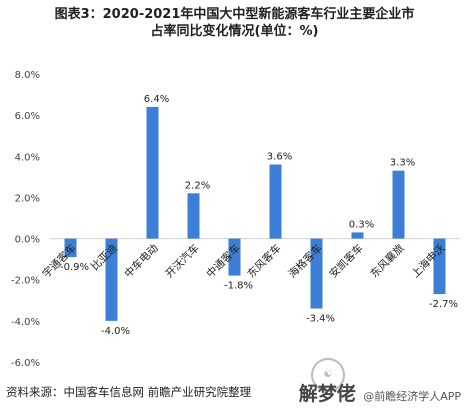  Describe the element at coordinates (264, 261) in the screenshot. I see `x-tick-label: 东风客车` at that location.